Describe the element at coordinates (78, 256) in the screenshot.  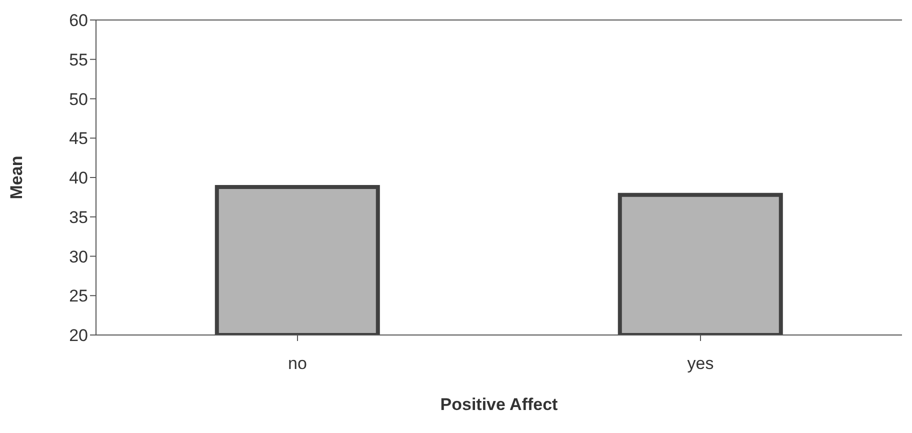
I see `y-tick-label: 30` at that location.